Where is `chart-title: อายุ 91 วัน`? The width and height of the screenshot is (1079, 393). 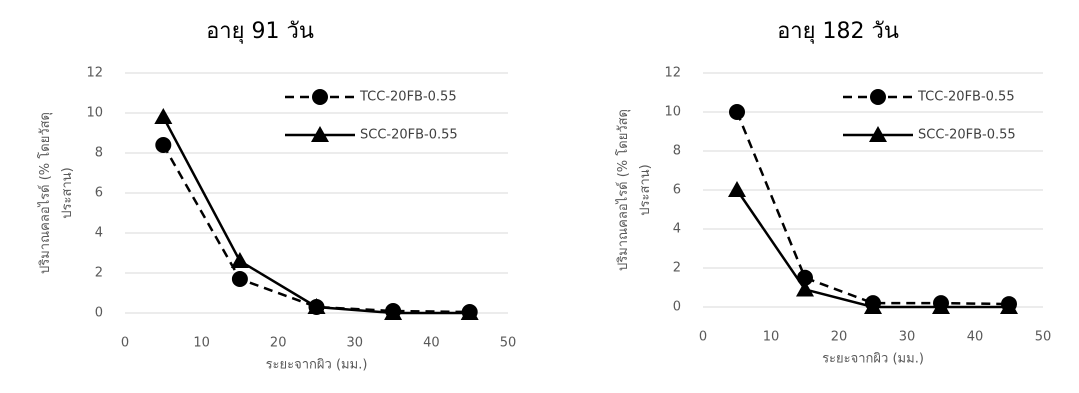
chart-title: อายุ 91 วัน is located at coordinates (260, 31).